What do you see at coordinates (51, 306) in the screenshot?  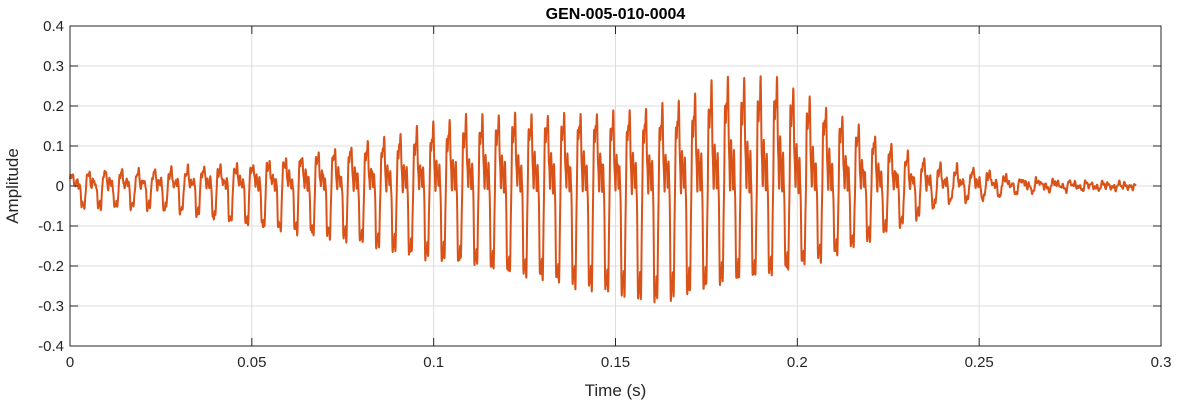 I see `y-tick-label: -0.3` at bounding box center [51, 306].